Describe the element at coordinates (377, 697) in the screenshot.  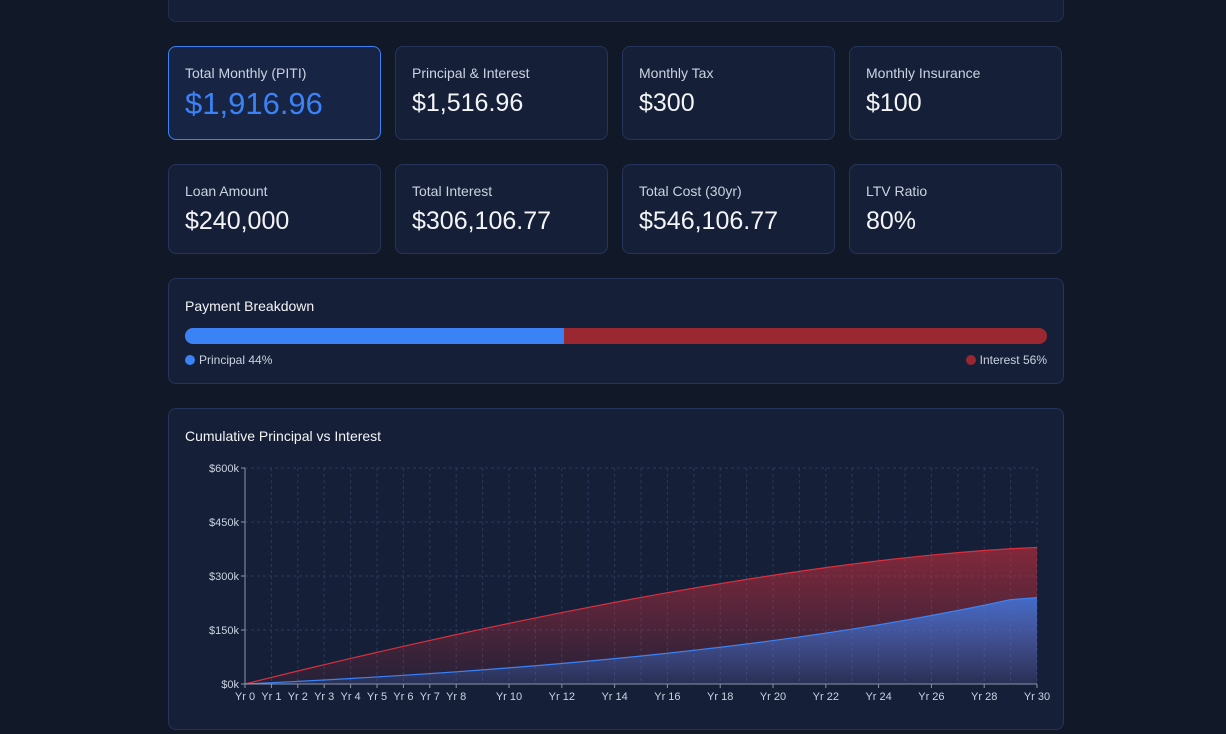
I see `x-tick-label: Yr 5` at that location.